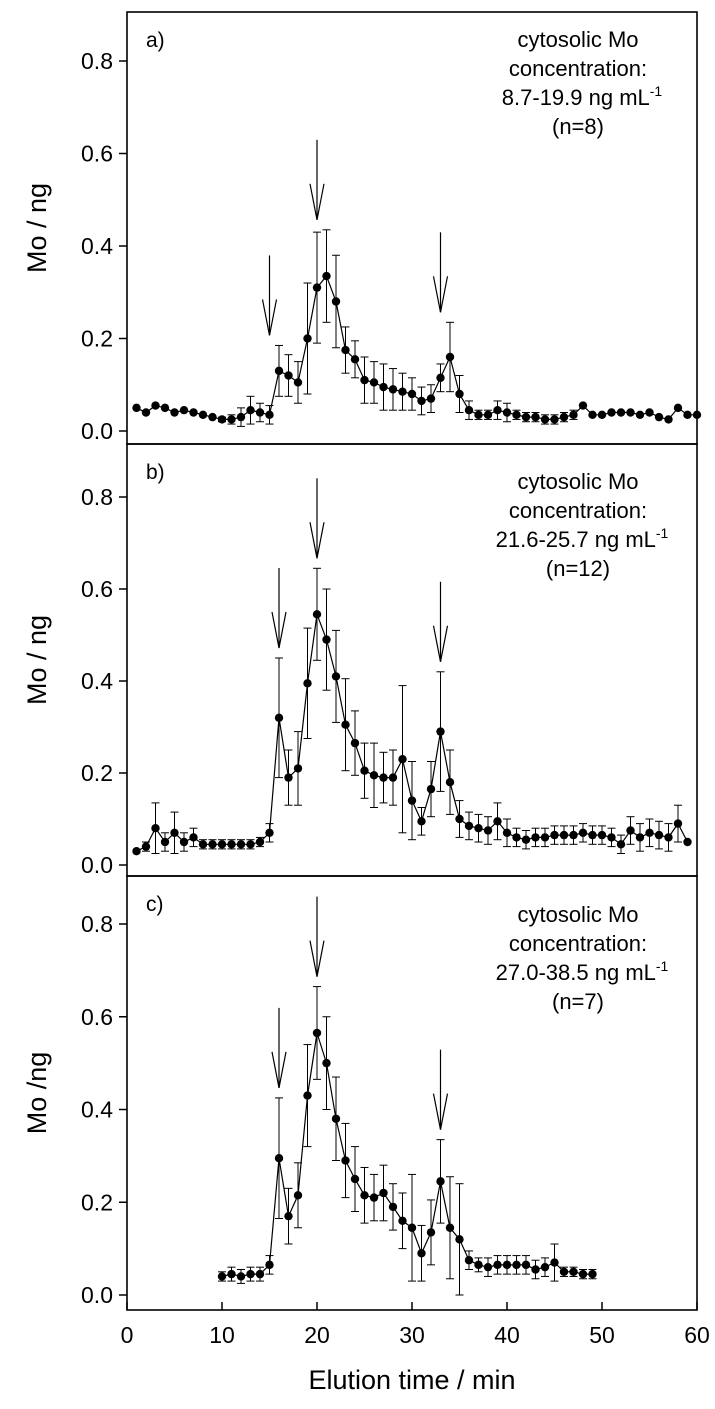 The height and width of the screenshot is (1409, 715). I want to click on series-line, so click(416, 347).